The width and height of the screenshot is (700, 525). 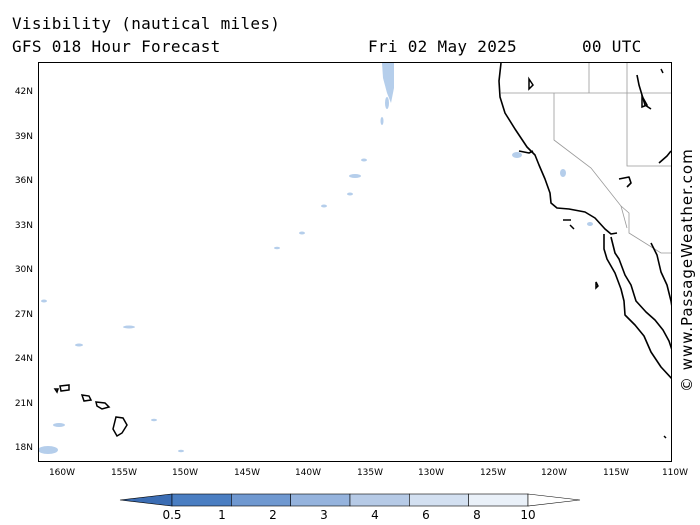 I want to click on lon-label: 140W, so click(x=308, y=473).